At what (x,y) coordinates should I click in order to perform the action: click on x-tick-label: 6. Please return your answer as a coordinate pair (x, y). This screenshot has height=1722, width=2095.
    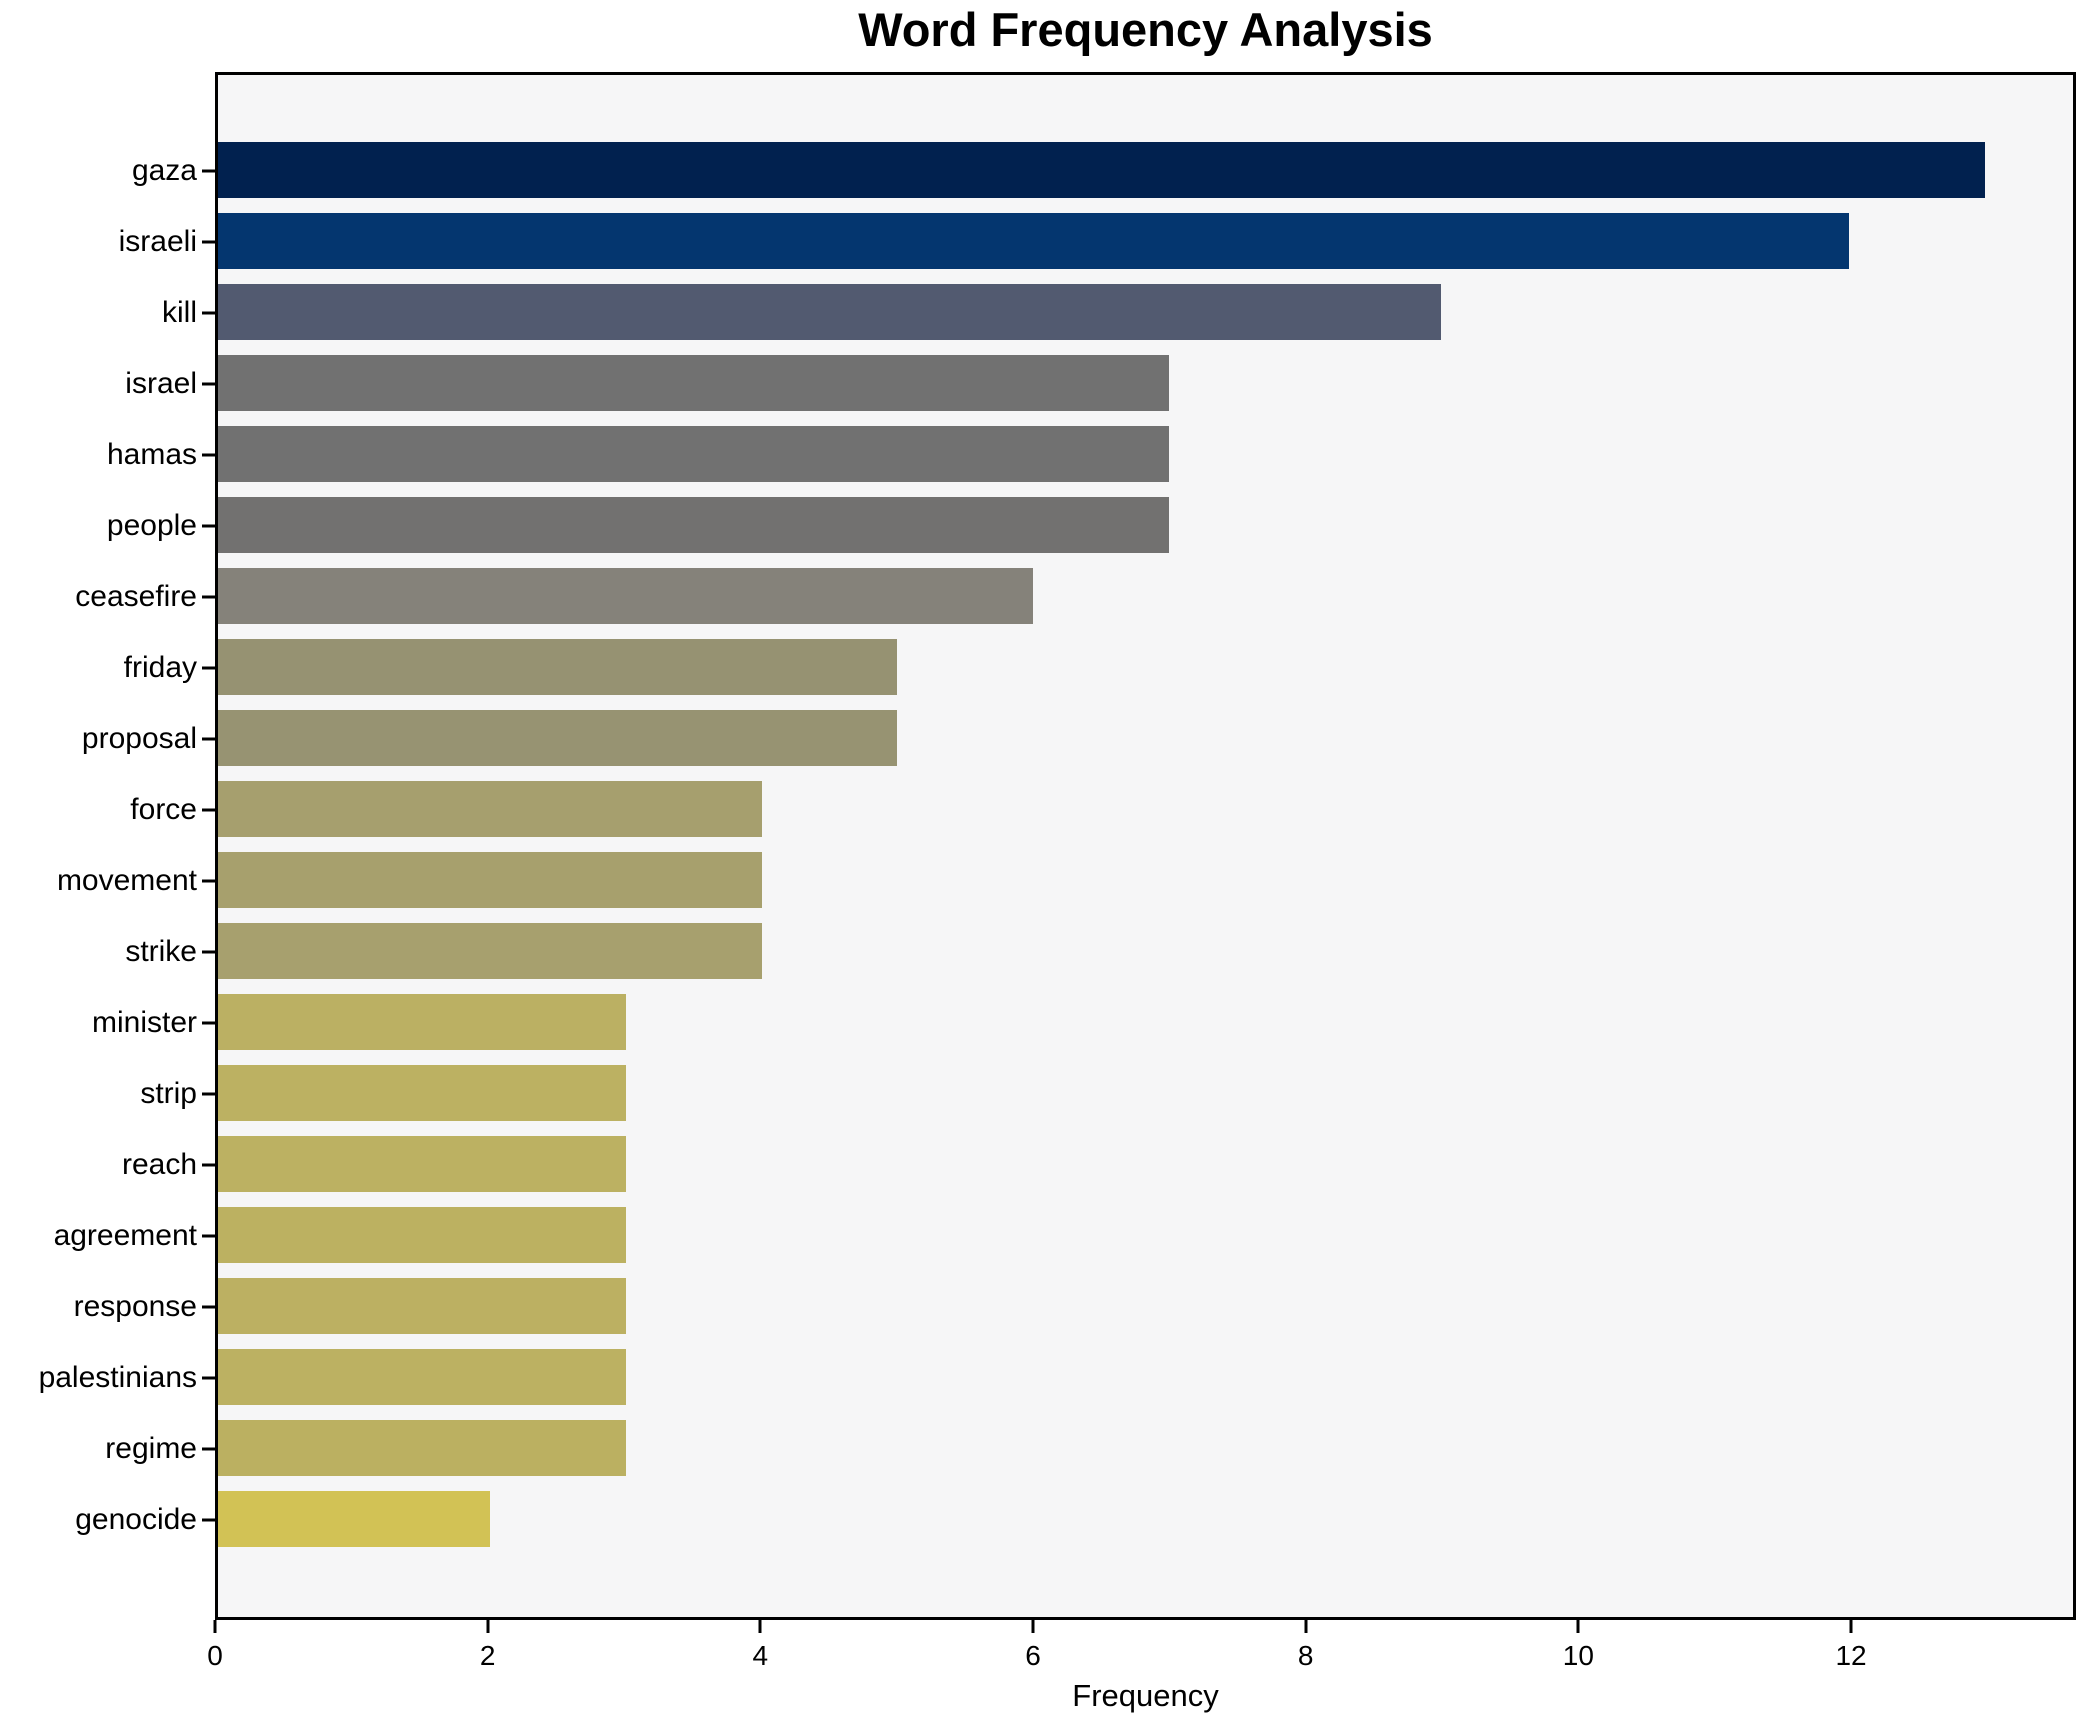
    Looking at the image, I should click on (1033, 1655).